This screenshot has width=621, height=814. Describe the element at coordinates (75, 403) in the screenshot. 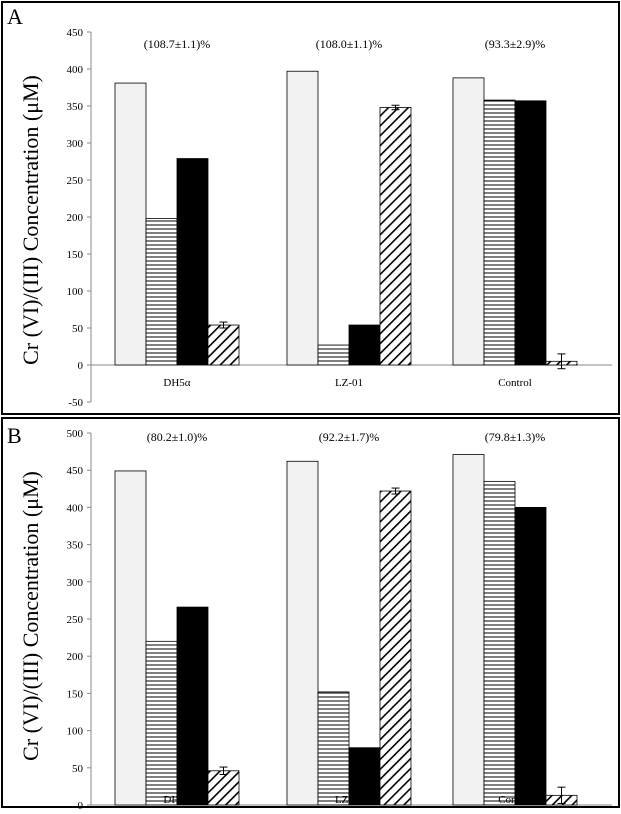

I see `y-tick-label: -50` at that location.